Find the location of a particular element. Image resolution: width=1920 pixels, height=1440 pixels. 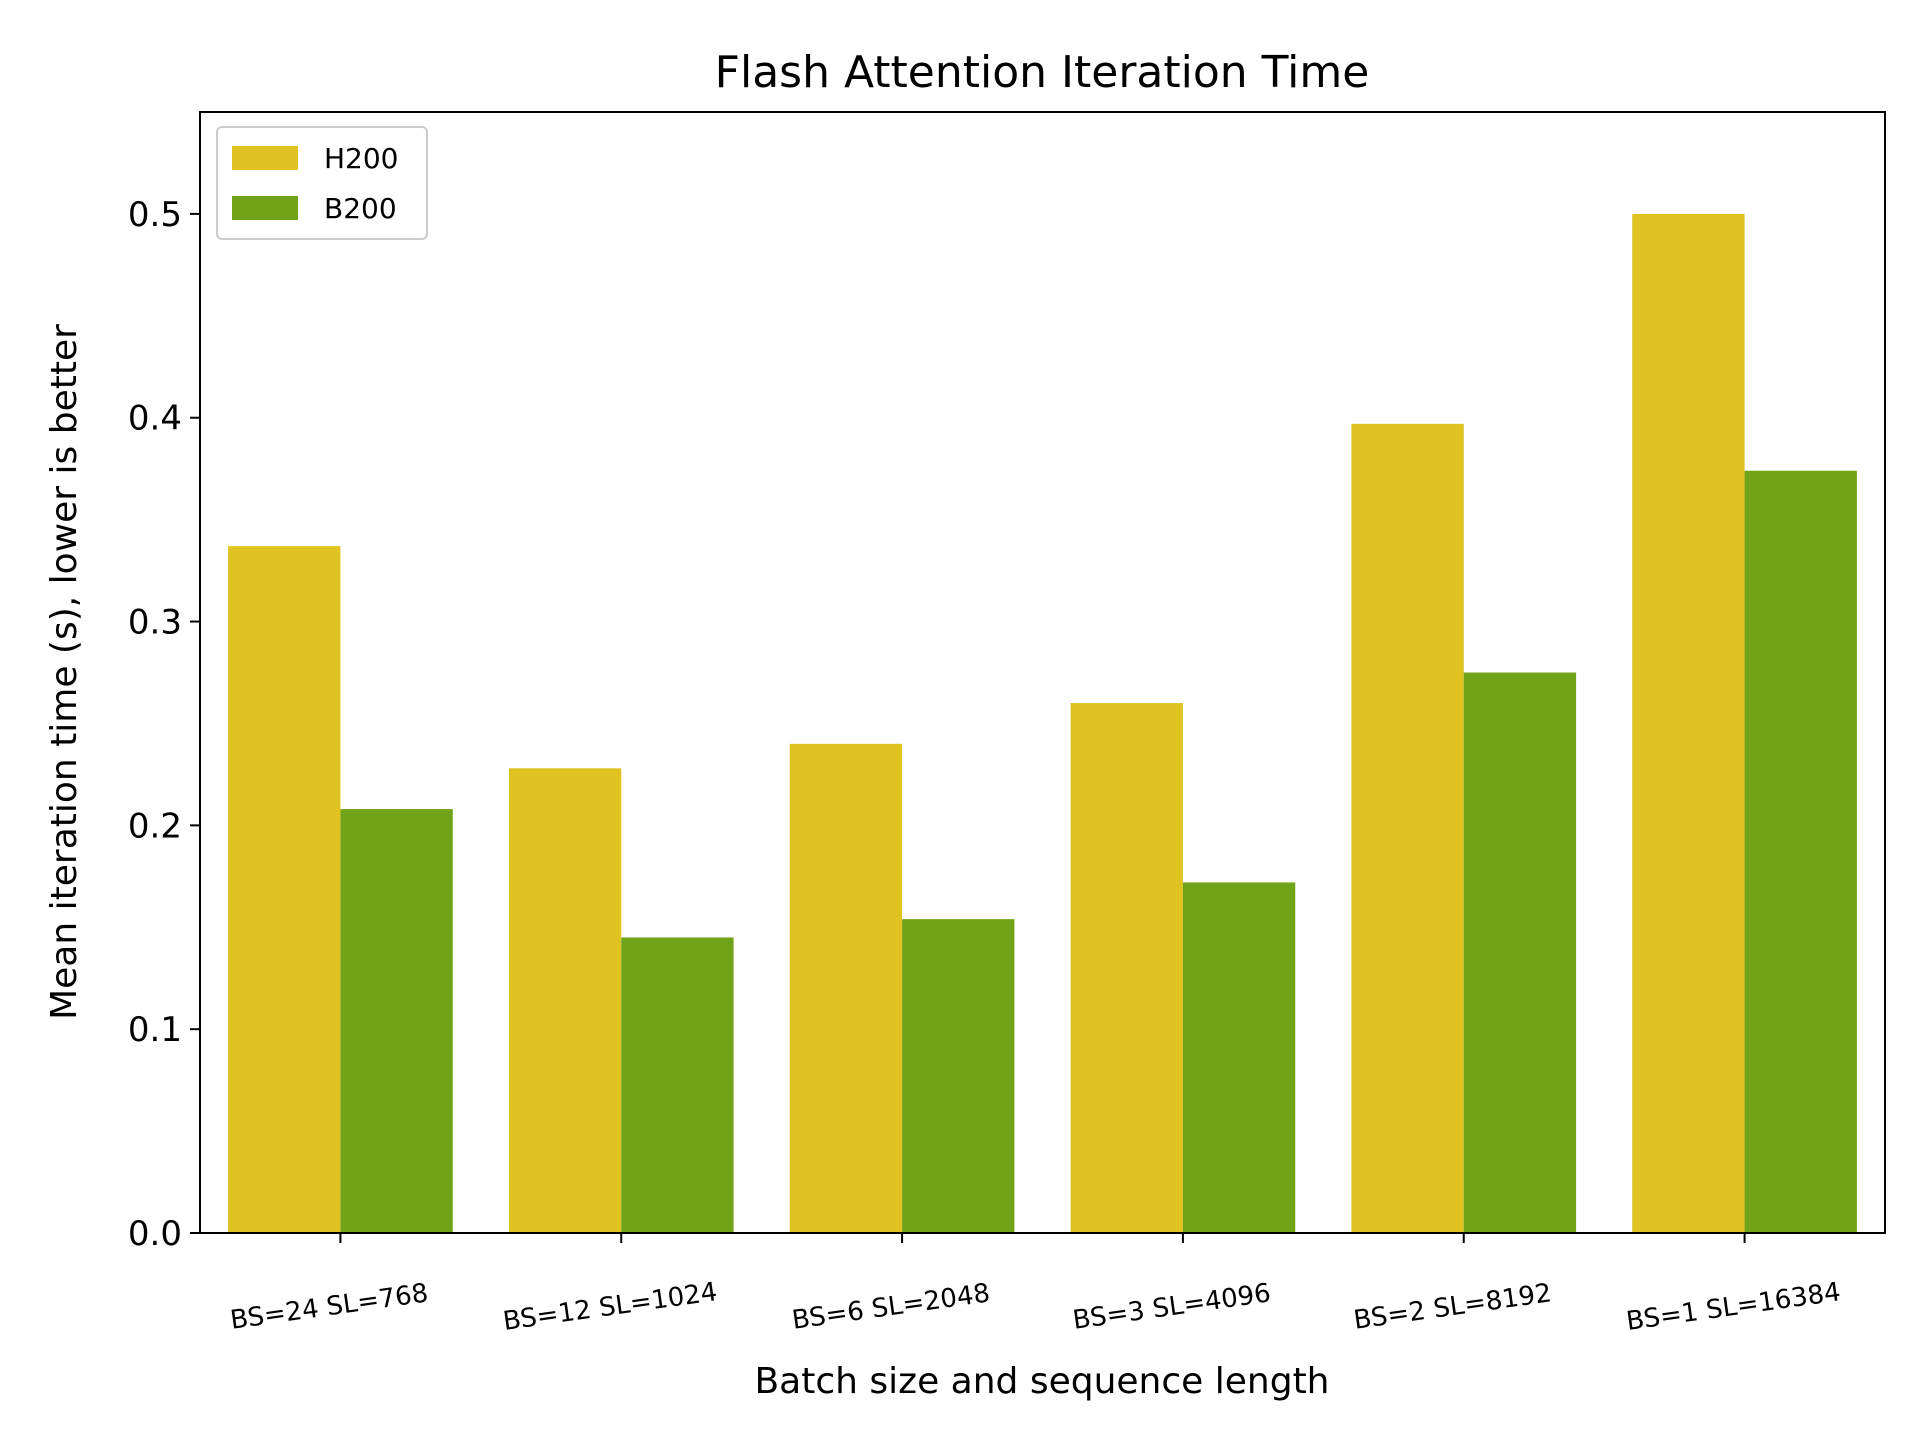

y-tick-label: 0.4 is located at coordinates (155, 419).